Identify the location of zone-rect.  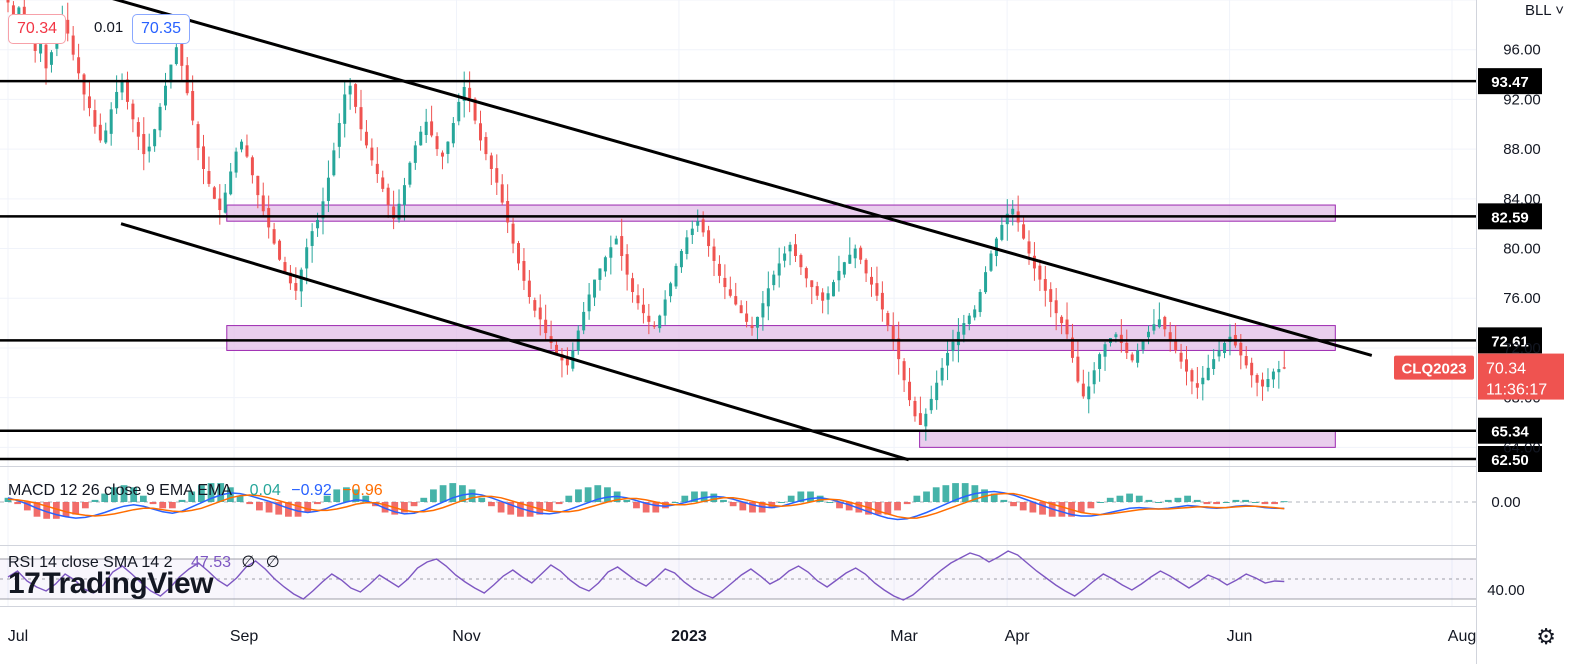
(781, 338).